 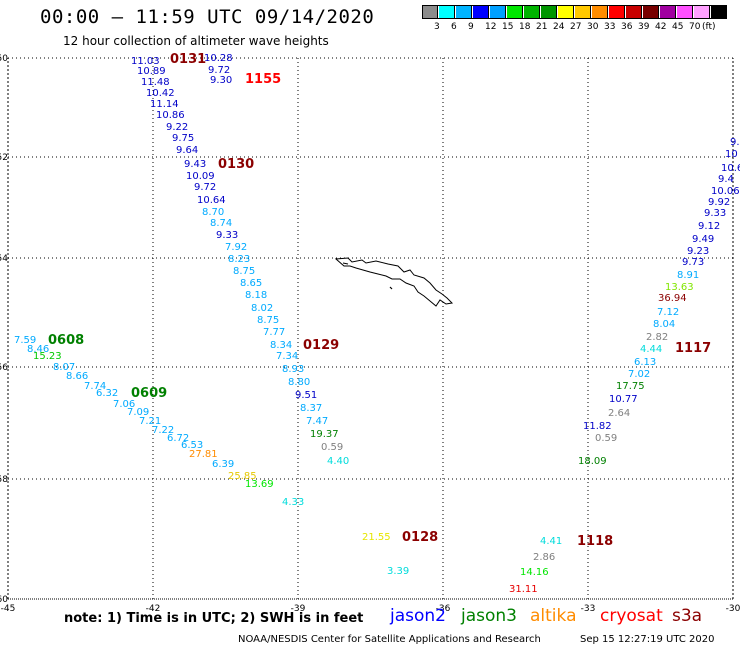 What do you see at coordinates (160, 93) in the screenshot?
I see `wave-height-label: 10.42` at bounding box center [160, 93].